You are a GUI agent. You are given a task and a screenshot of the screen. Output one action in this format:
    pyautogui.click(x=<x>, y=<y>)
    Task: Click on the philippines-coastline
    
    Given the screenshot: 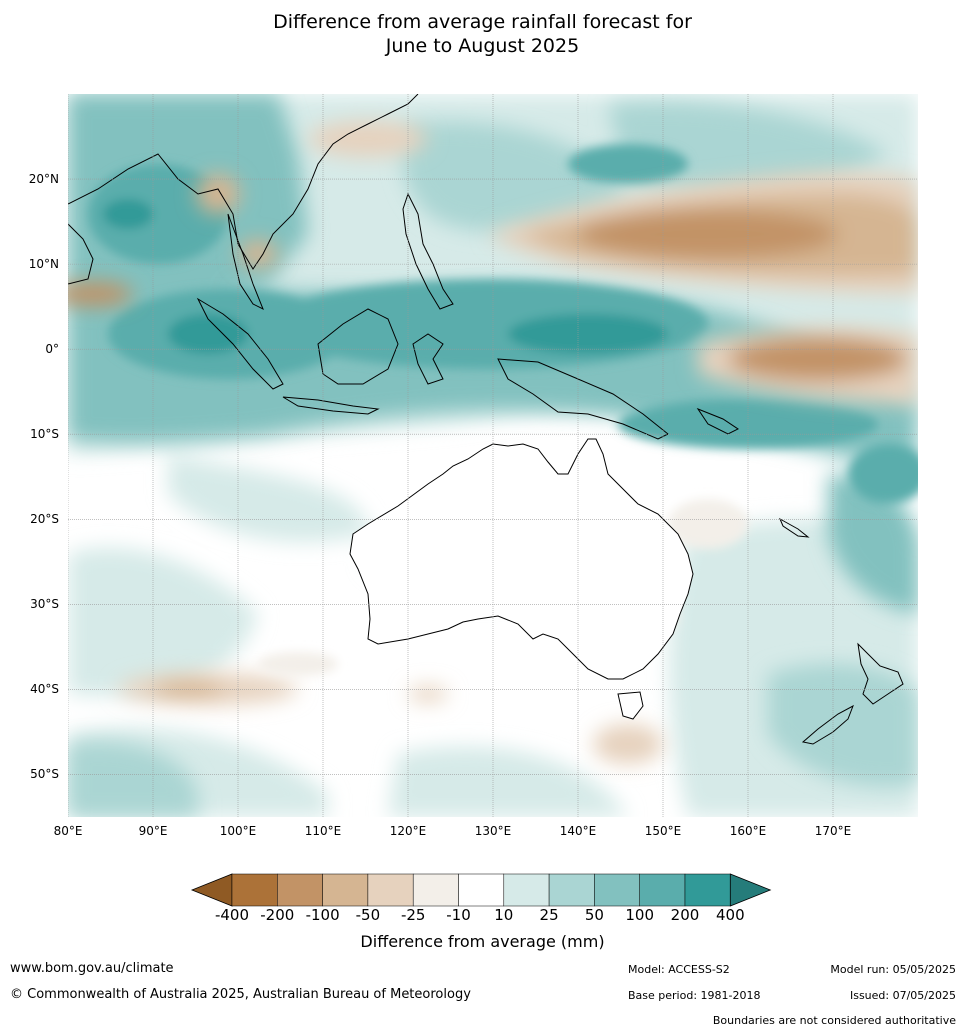 What is the action you would take?
    pyautogui.click(x=428, y=251)
    